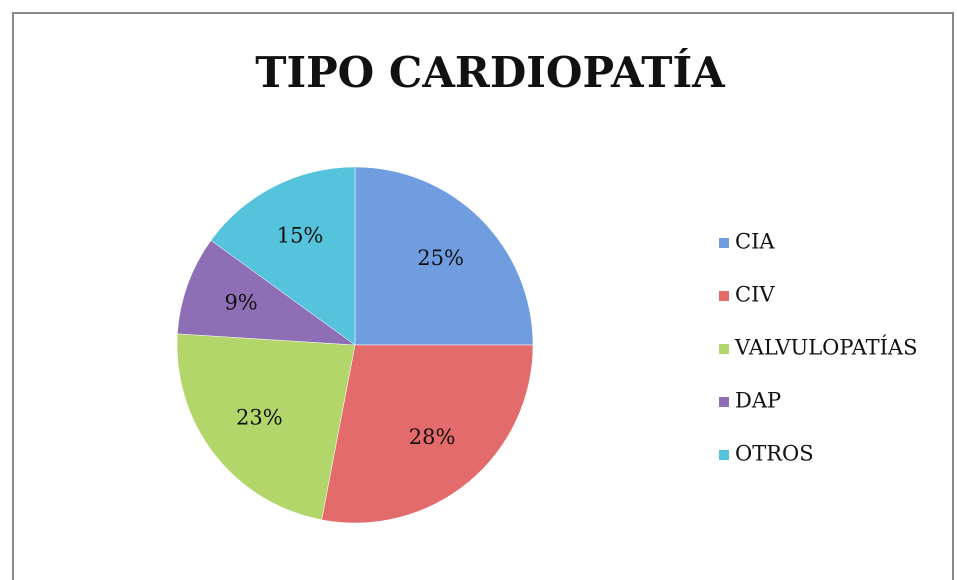  I want to click on legend-label: OTROS, so click(774, 454).